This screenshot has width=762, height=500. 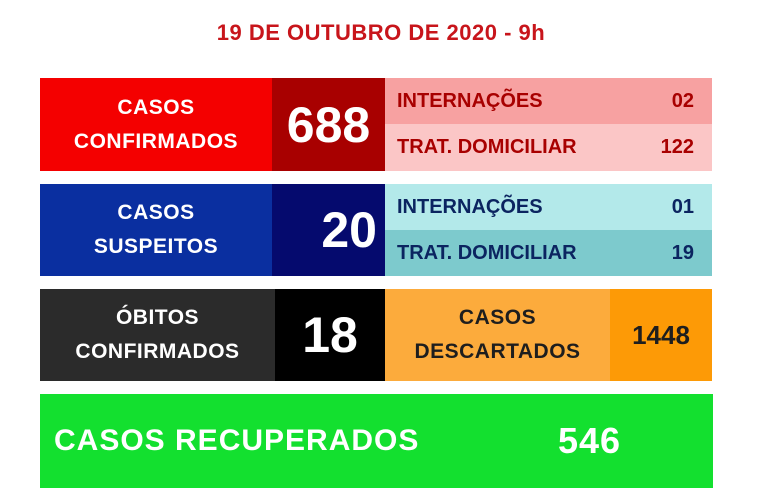 I want to click on confirmed-label: CASOS CONFIRMADOS, so click(x=156, y=124).